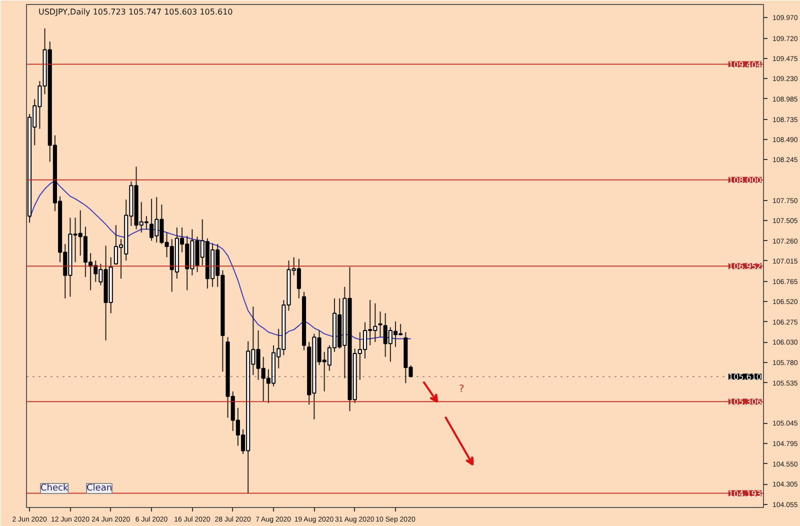 This screenshot has width=800, height=526. I want to click on ref-line-label: 108.000, so click(745, 180).